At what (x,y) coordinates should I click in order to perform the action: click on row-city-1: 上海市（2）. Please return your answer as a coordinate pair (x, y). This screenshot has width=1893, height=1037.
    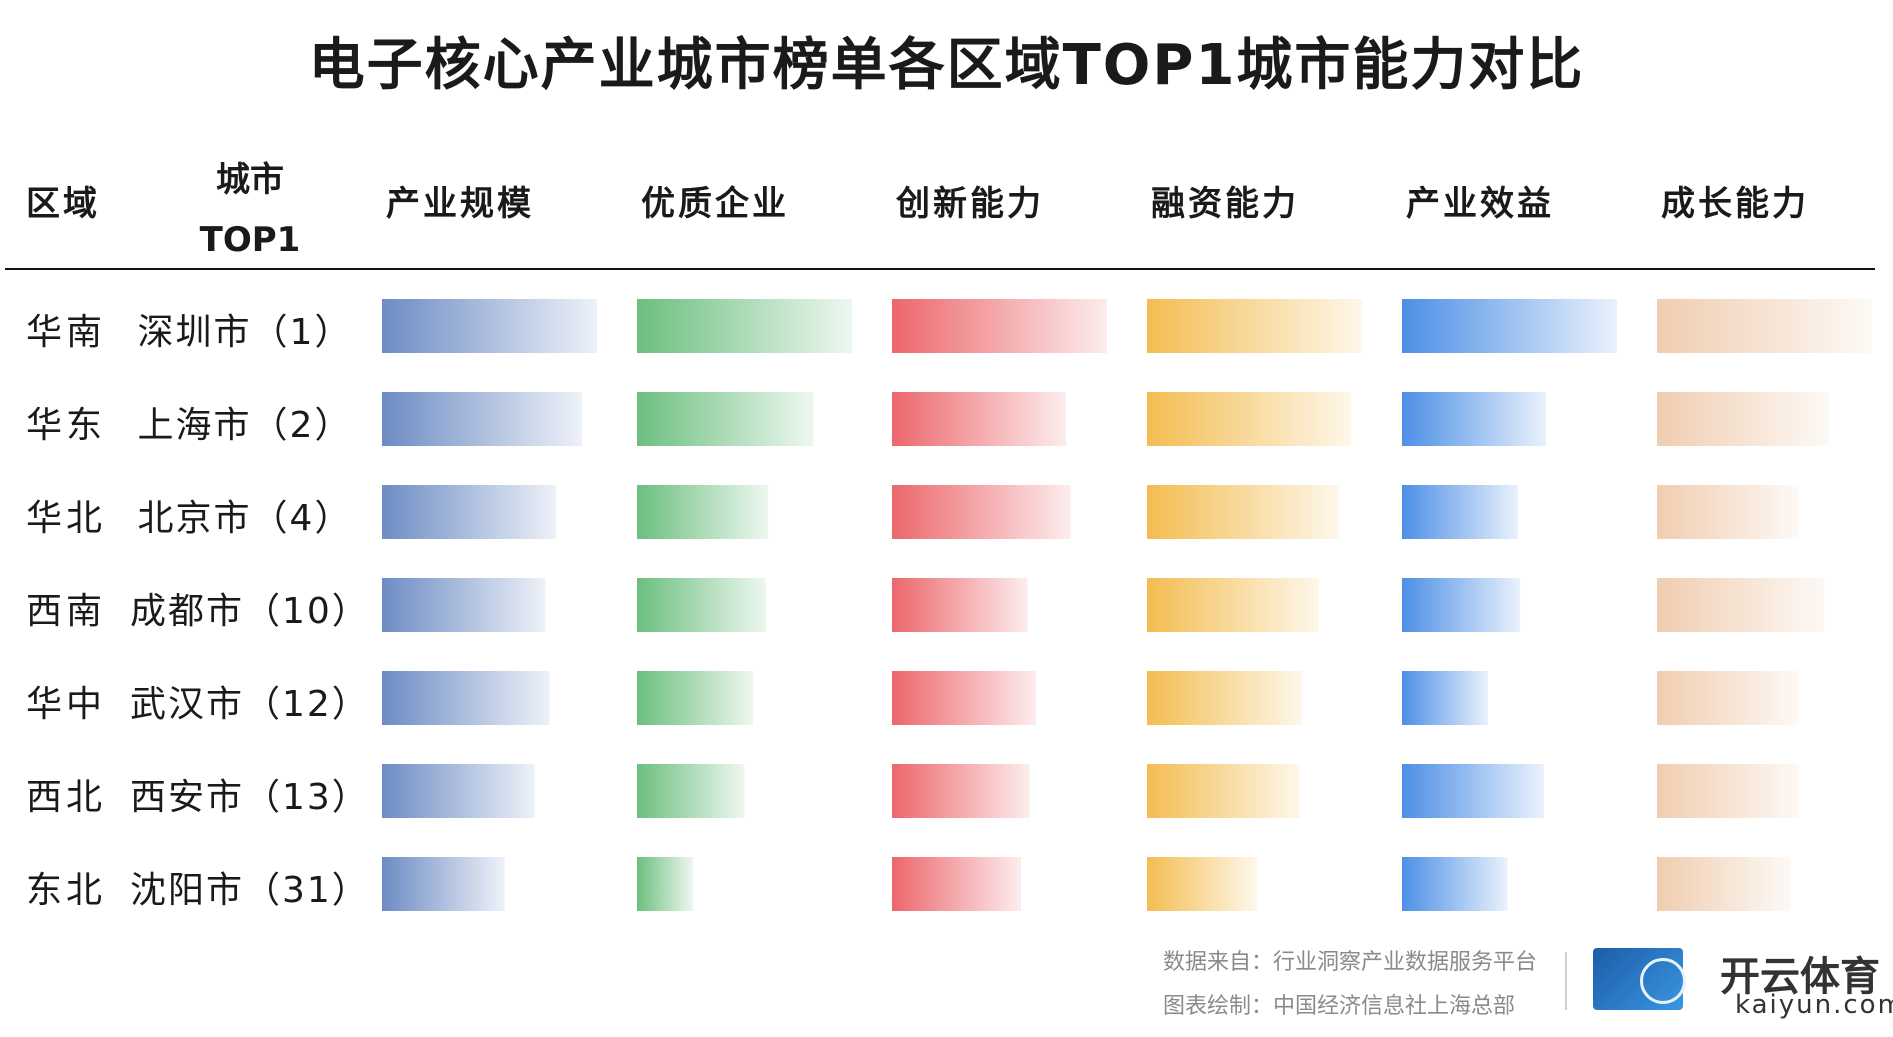
    Looking at the image, I should click on (245, 425).